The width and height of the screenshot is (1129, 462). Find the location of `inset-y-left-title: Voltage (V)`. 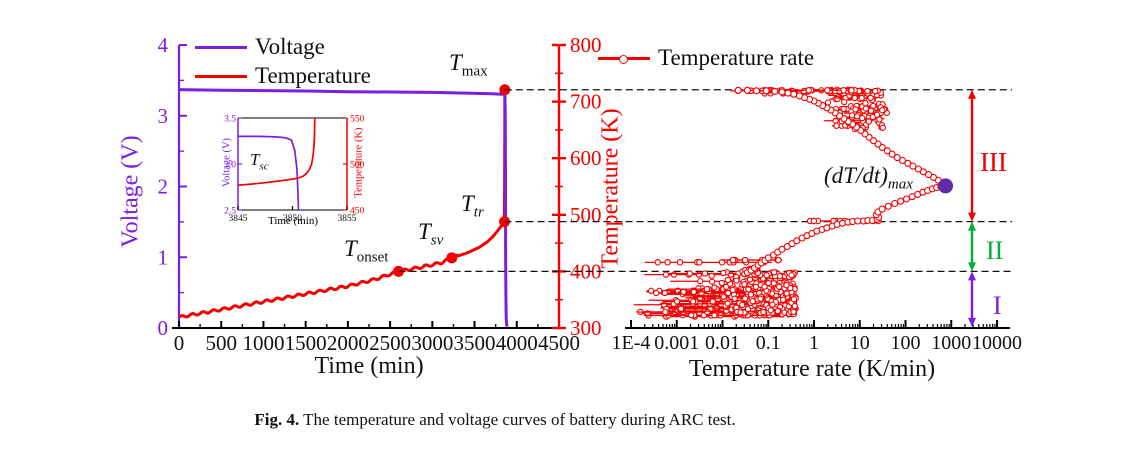

inset-y-left-title: Voltage (V) is located at coordinates (227, 162).